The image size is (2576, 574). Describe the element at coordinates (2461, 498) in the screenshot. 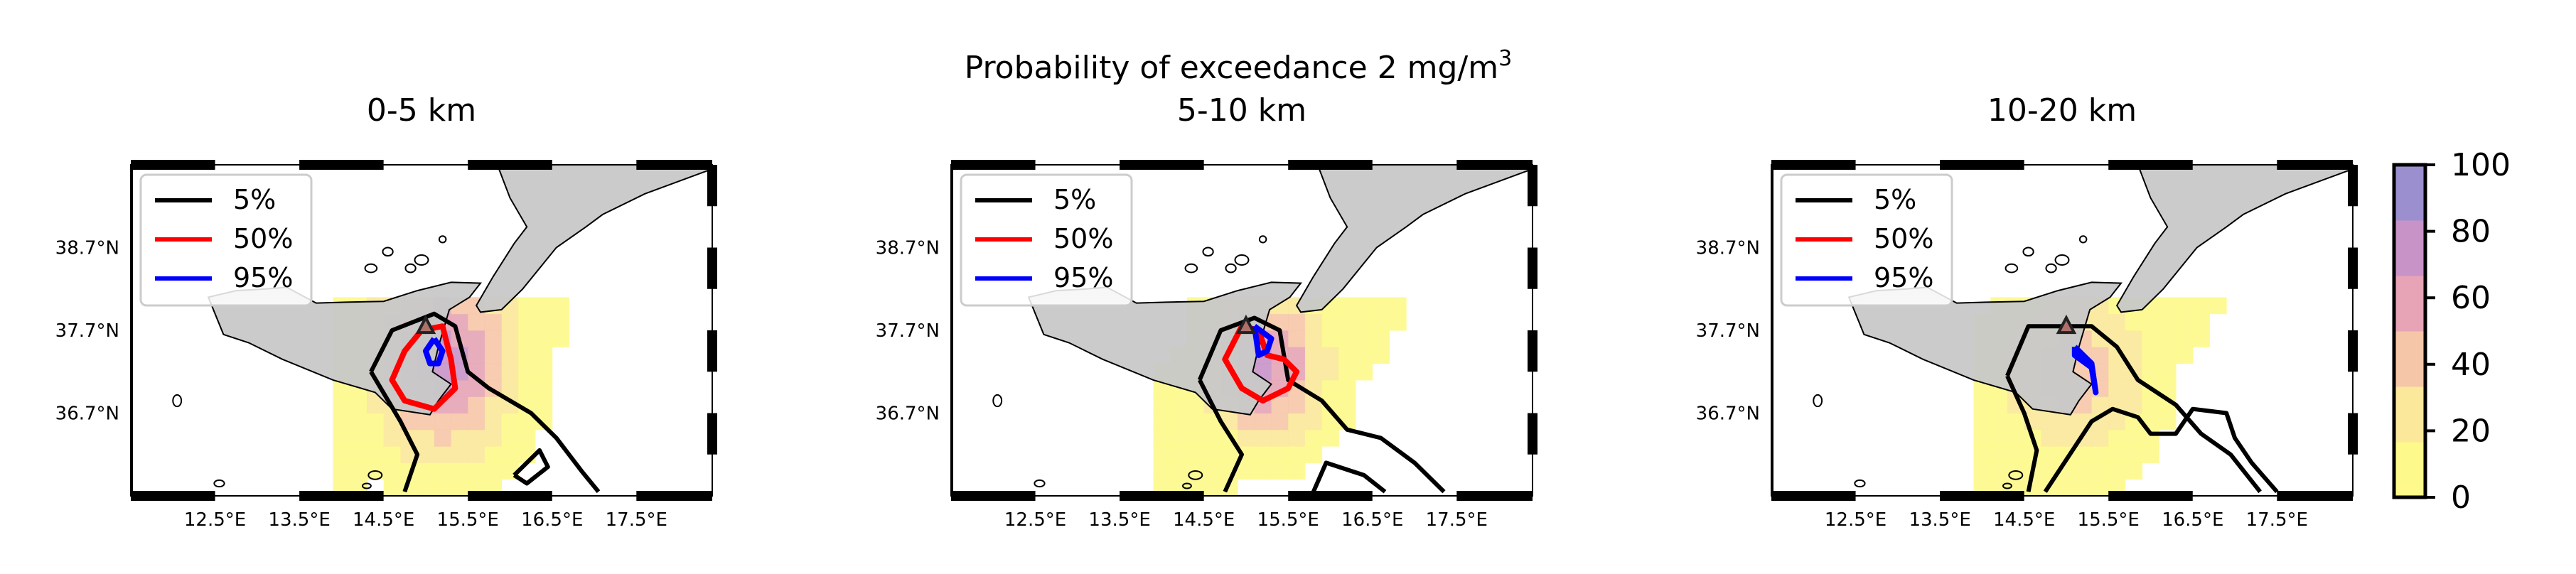

I see `colorbar-tick-label: 0` at that location.